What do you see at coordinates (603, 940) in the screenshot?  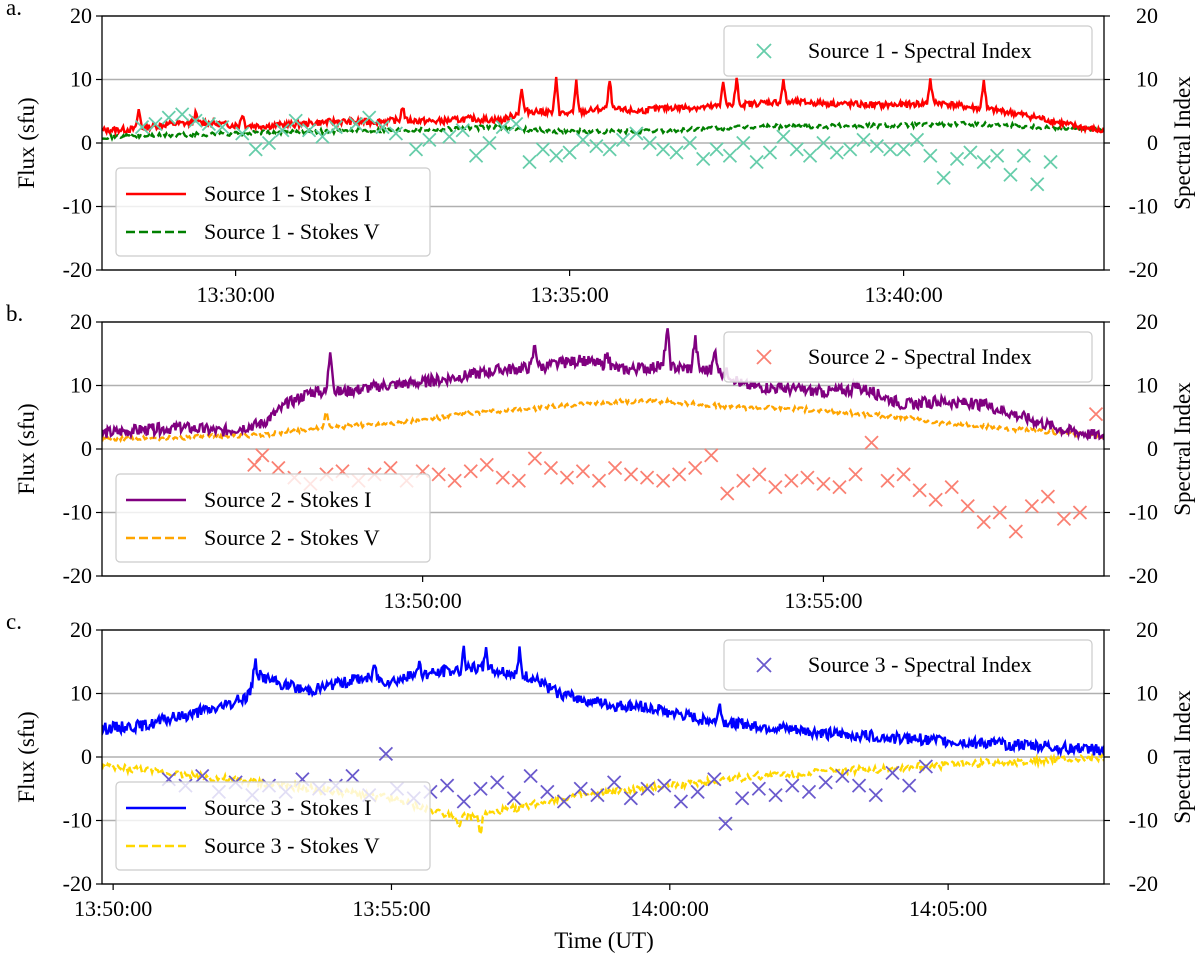 I see `x-axis-label: Time (UT)` at bounding box center [603, 940].